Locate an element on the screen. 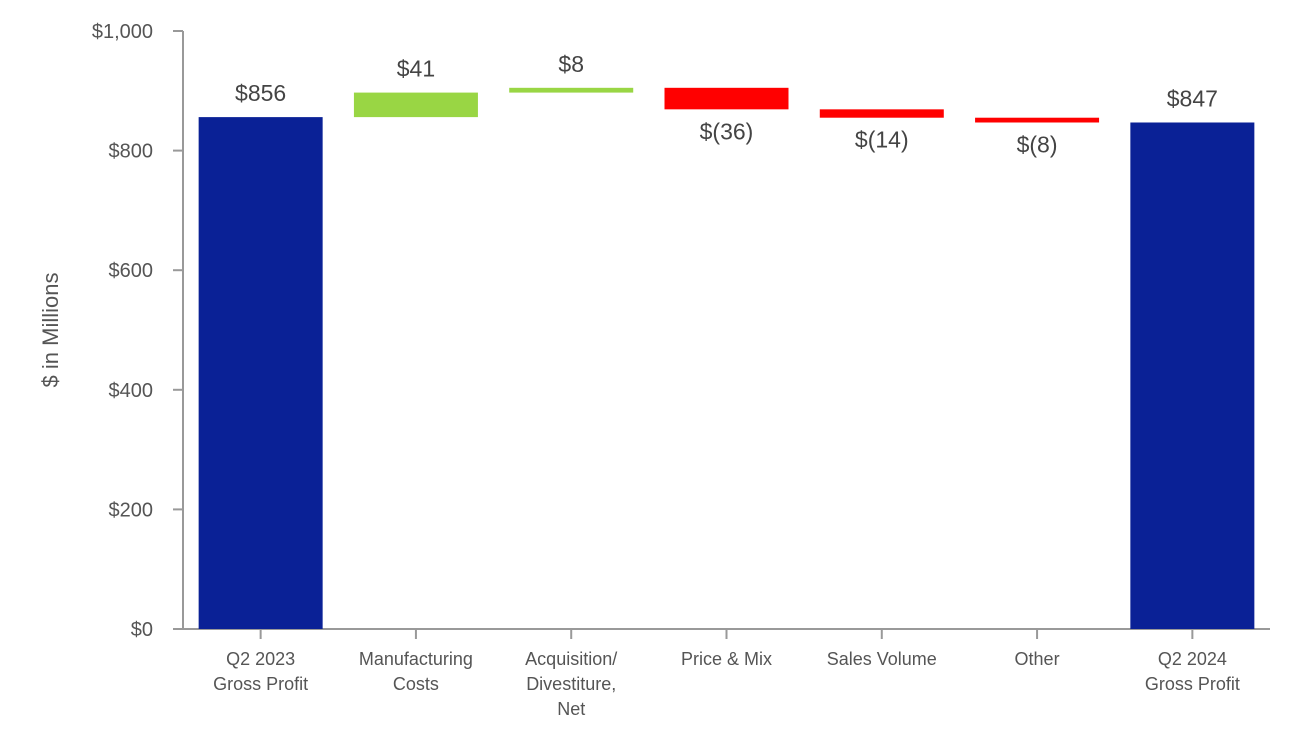  data-label-6: $847 is located at coordinates (1192, 98).